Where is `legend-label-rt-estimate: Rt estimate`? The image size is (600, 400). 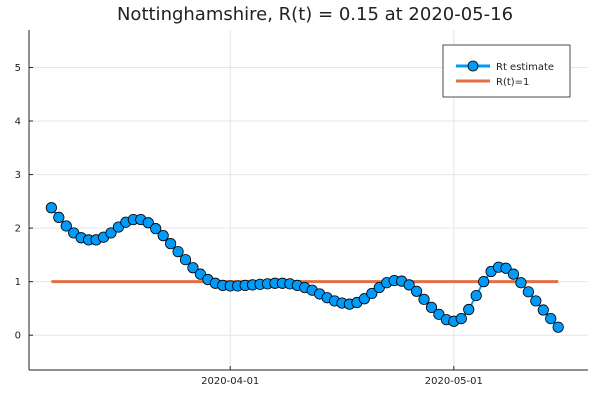
legend-label-rt-estimate: Rt estimate is located at coordinates (525, 67).